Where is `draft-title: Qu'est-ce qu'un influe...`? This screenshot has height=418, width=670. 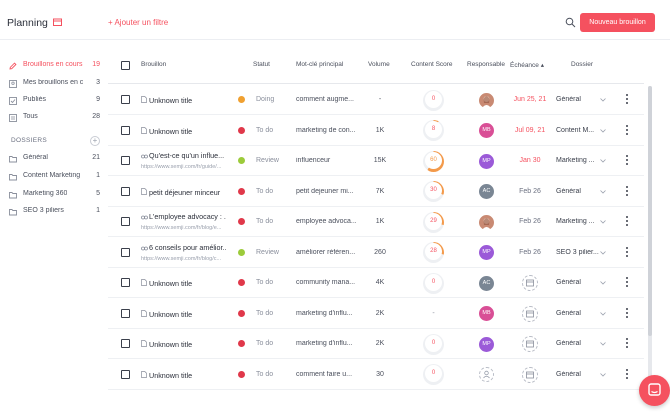
draft-title: Qu'est-ce qu'un influe... is located at coordinates (187, 156).